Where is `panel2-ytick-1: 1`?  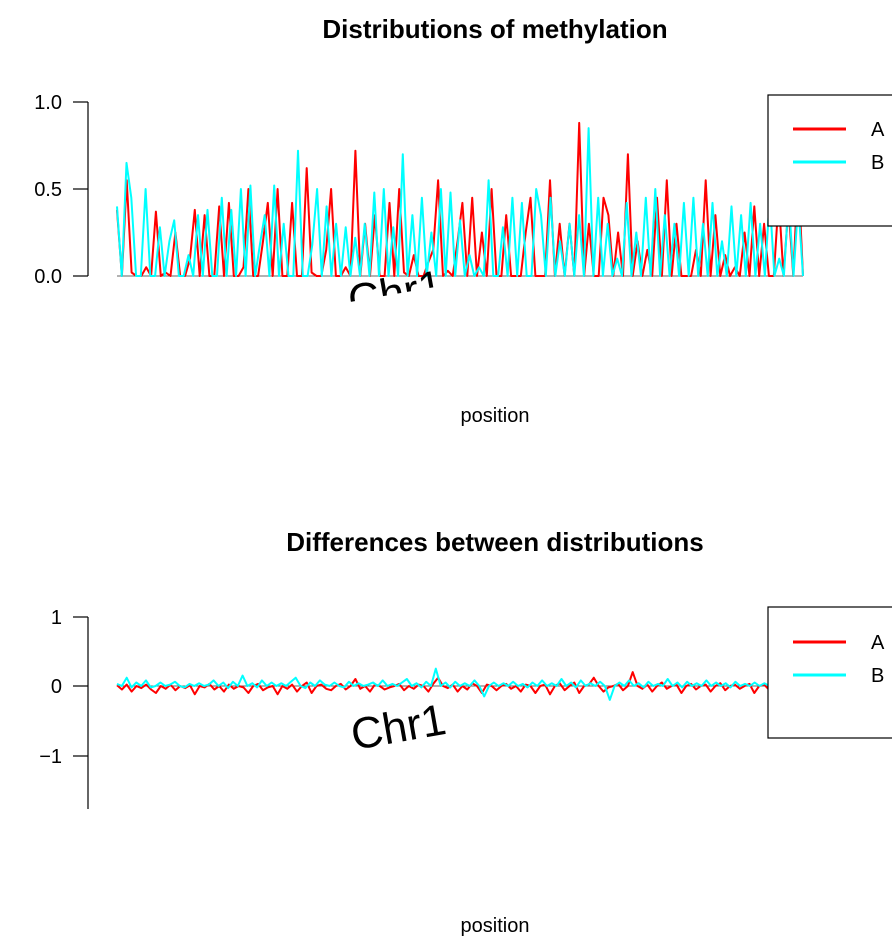 panel2-ytick-1: 1 is located at coordinates (56, 618).